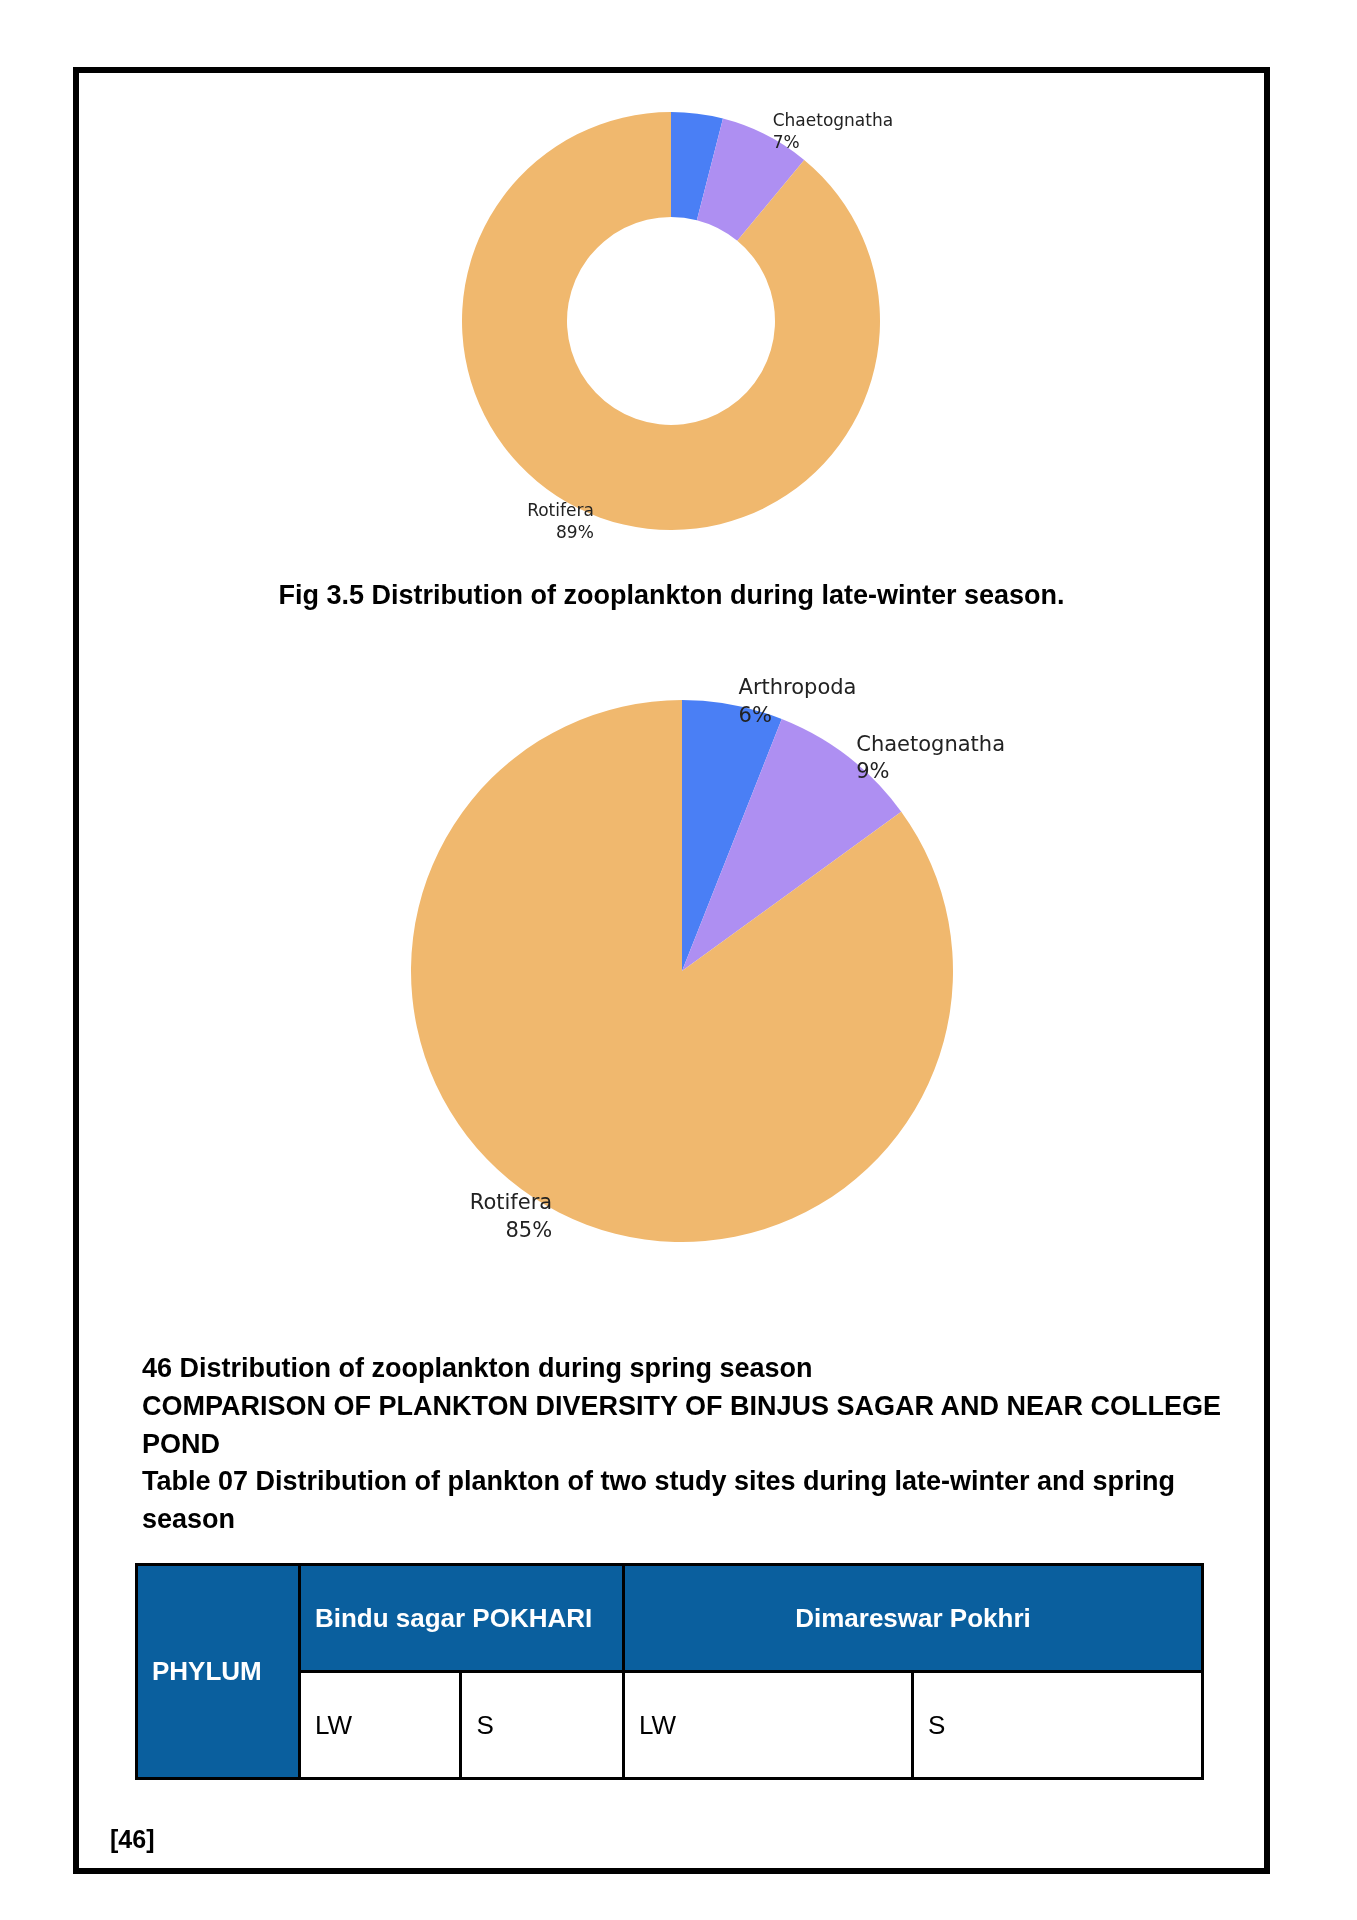 Image resolution: width=1357 pixels, height=1920 pixels. I want to click on text: Fig 3.5 Distribution of zooplankton during late-winter season., so click(671, 595).